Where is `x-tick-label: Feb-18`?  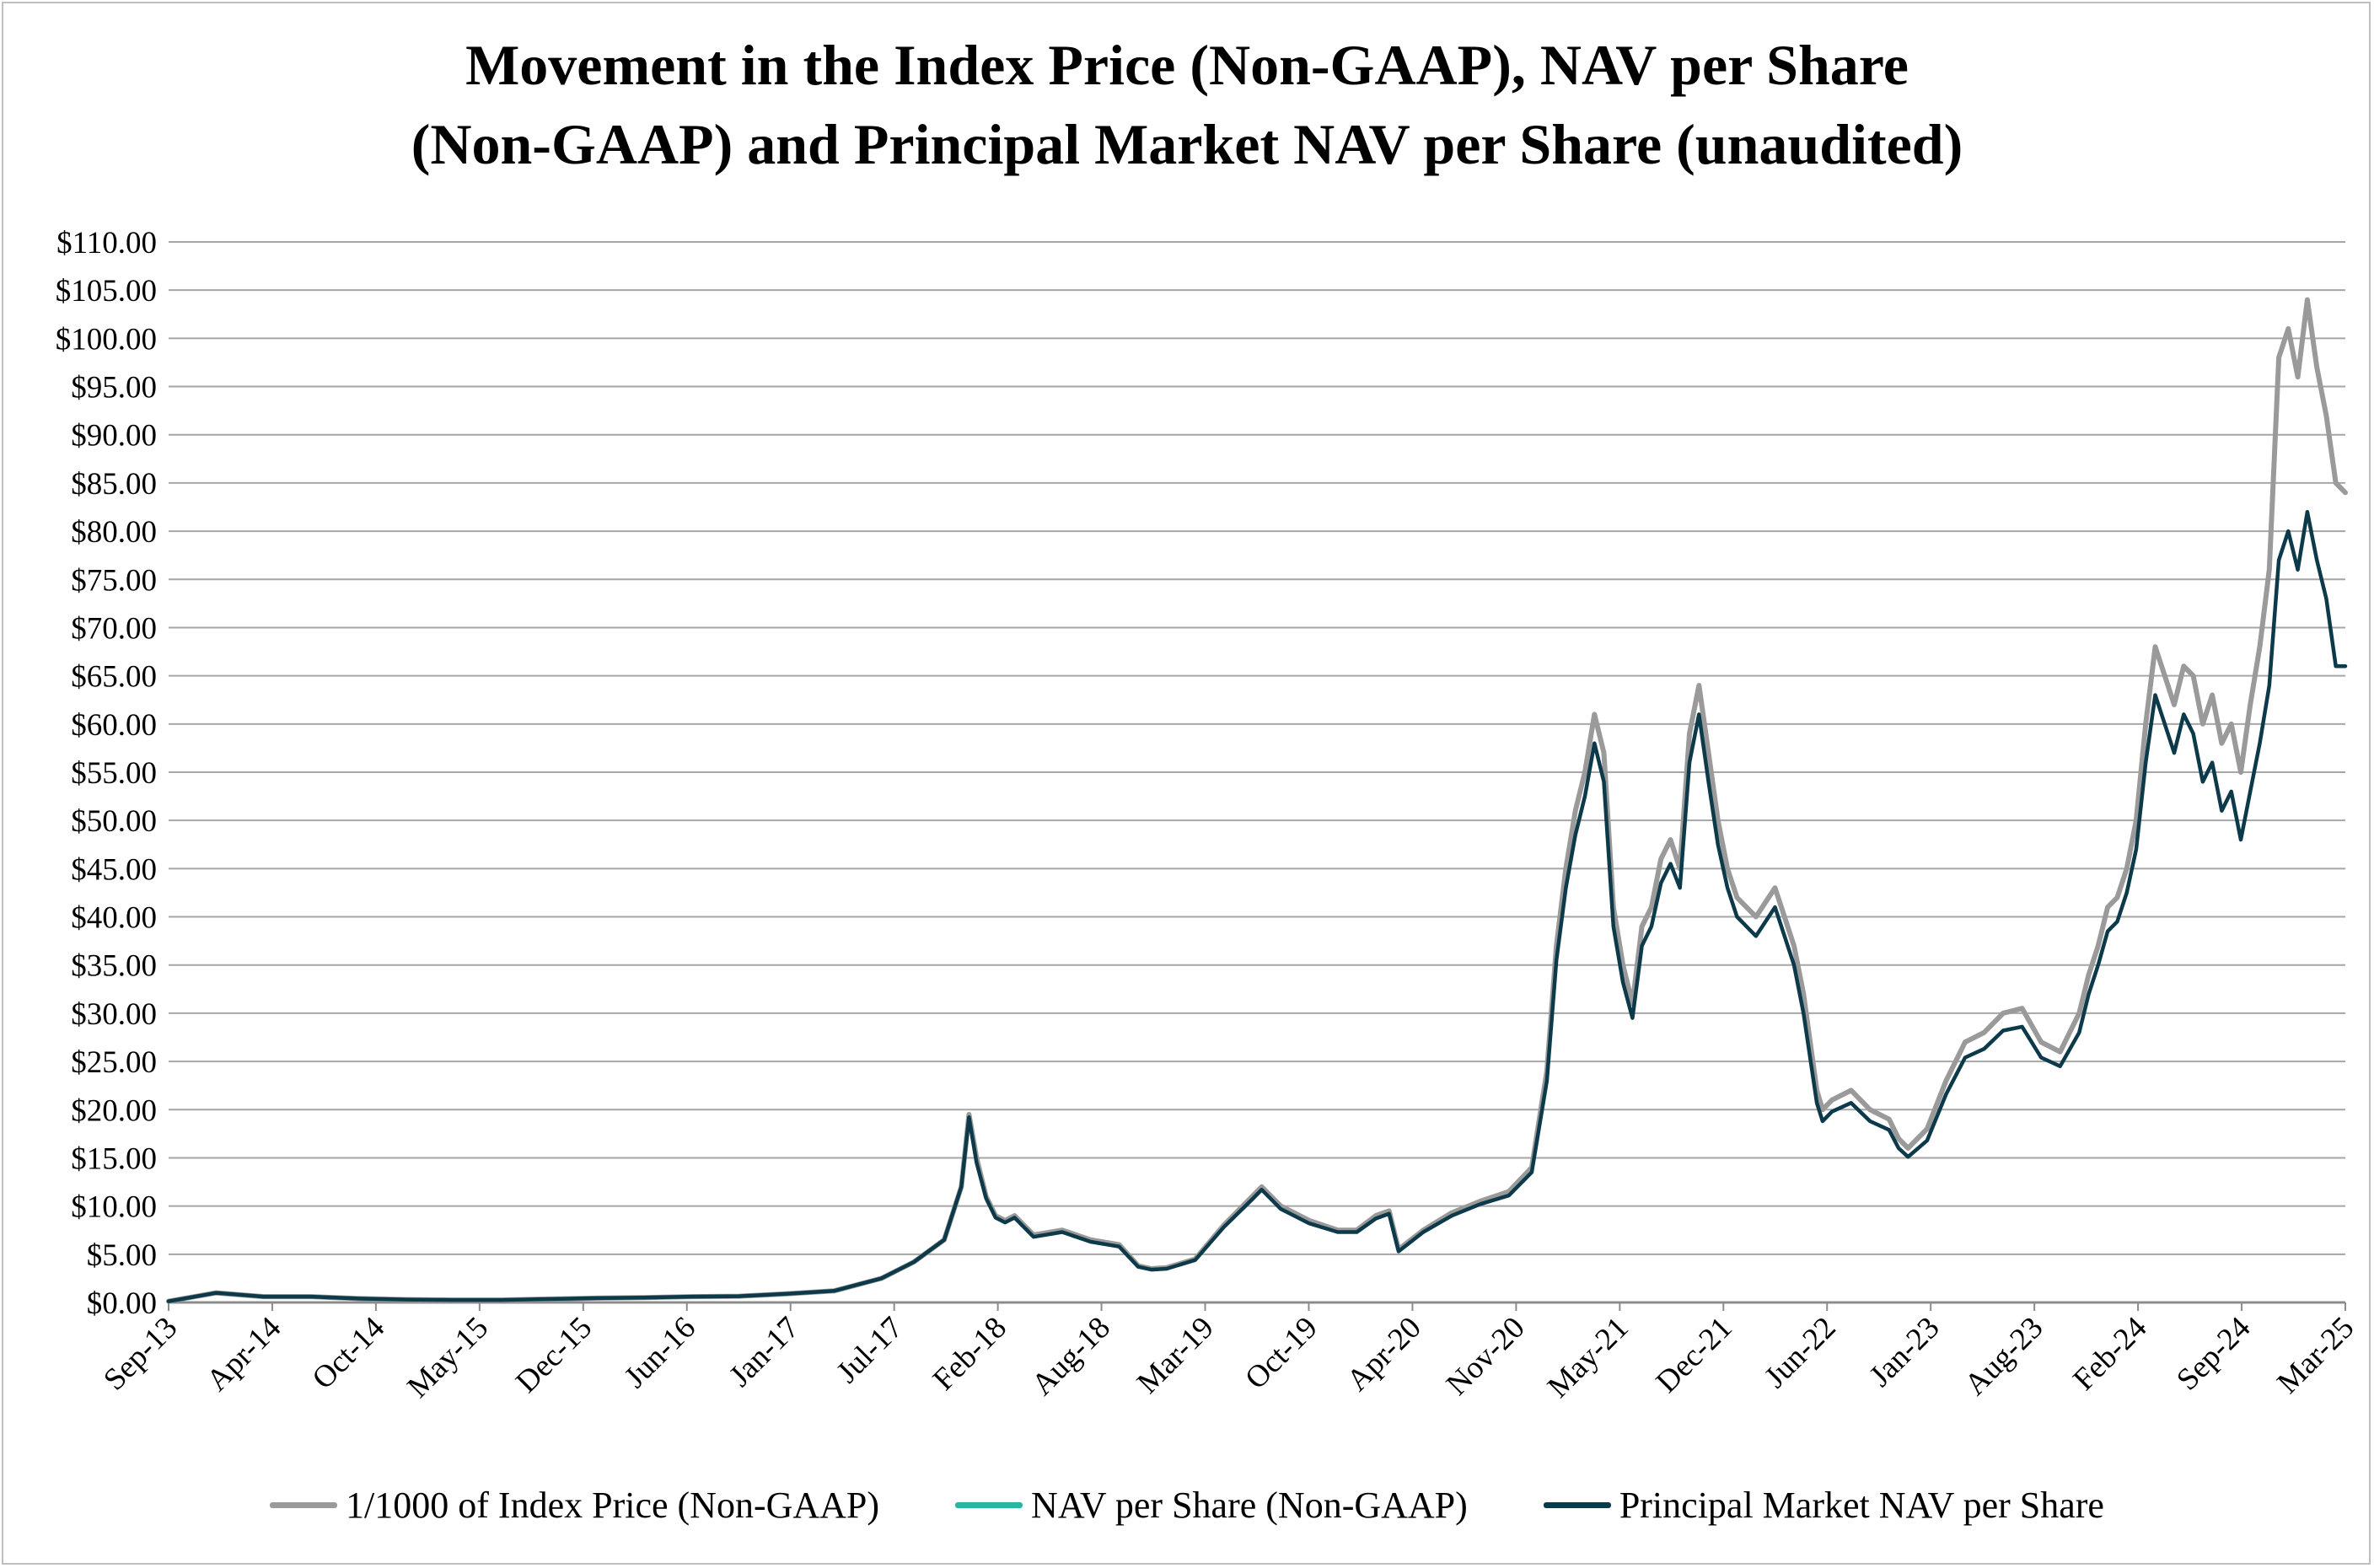 x-tick-label: Feb-18 is located at coordinates (970, 1354).